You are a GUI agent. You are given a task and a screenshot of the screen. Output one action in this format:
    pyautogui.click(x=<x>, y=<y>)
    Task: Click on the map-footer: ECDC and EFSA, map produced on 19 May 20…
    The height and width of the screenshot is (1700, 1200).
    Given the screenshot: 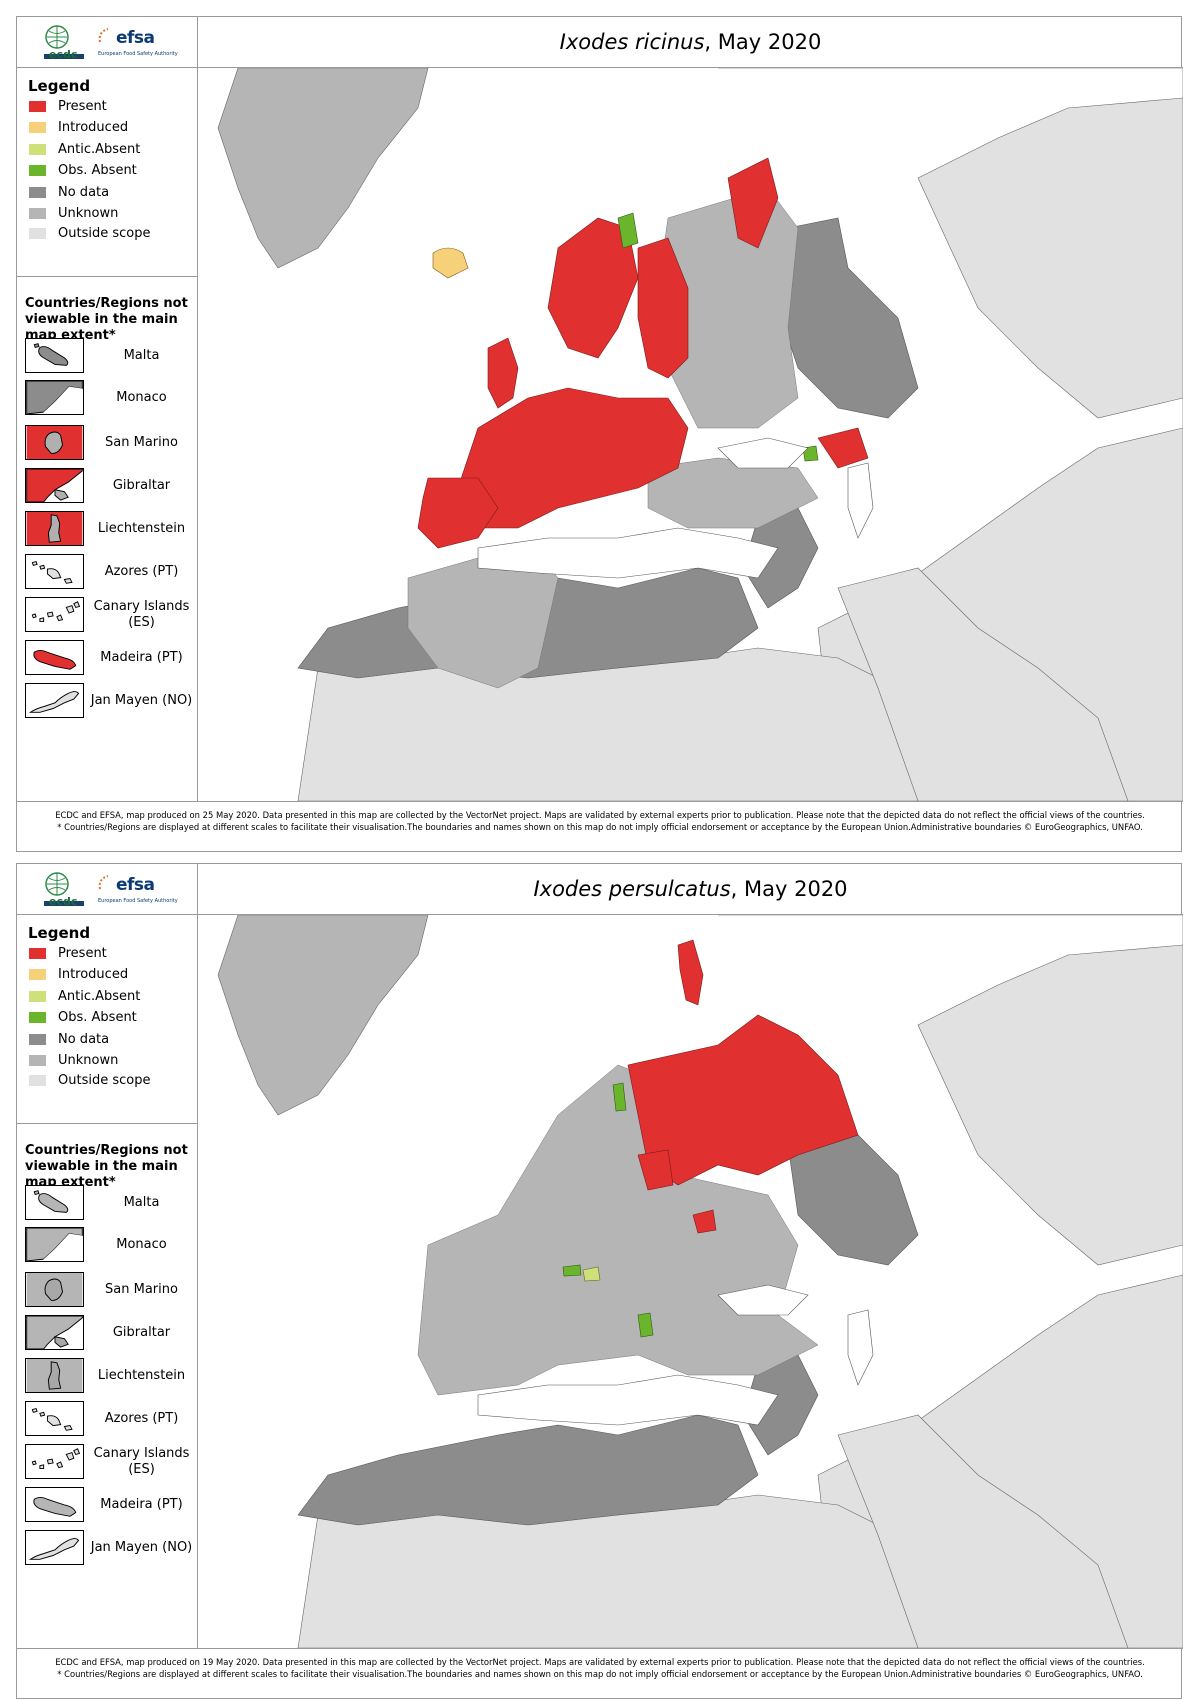 What is the action you would take?
    pyautogui.click(x=600, y=1674)
    